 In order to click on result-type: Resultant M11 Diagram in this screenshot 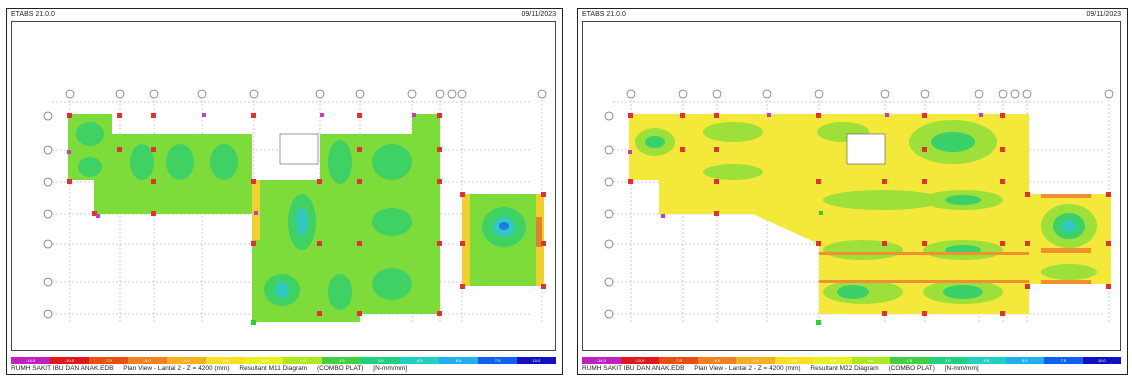, I will do `click(273, 368)`.